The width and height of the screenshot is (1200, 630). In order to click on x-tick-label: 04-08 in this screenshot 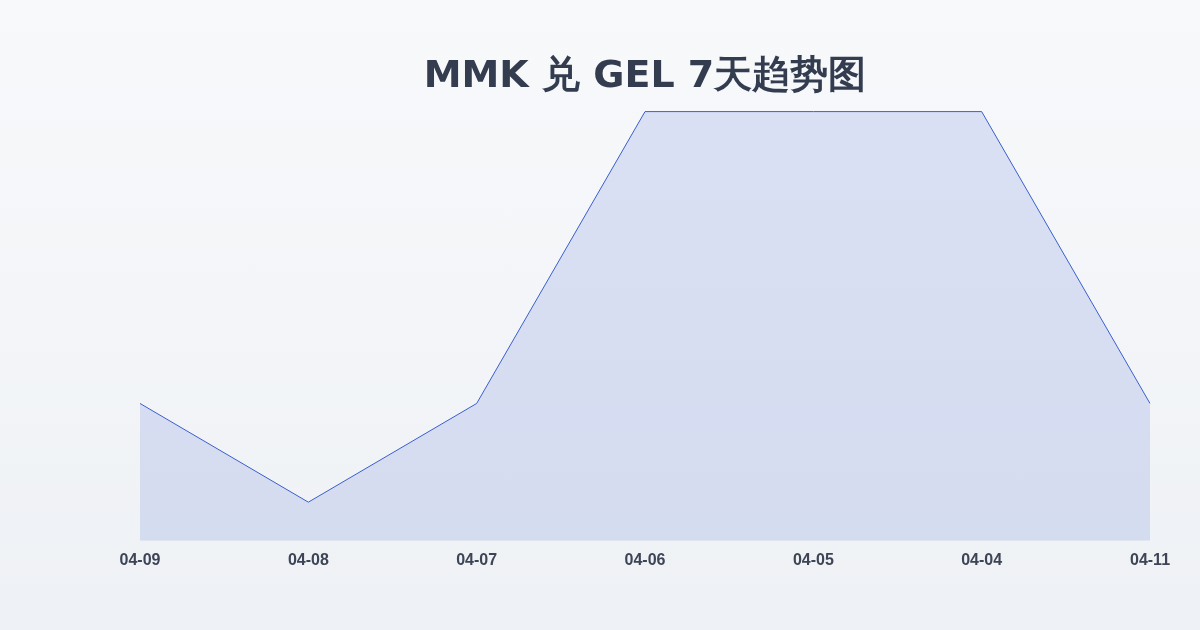, I will do `click(308, 559)`.